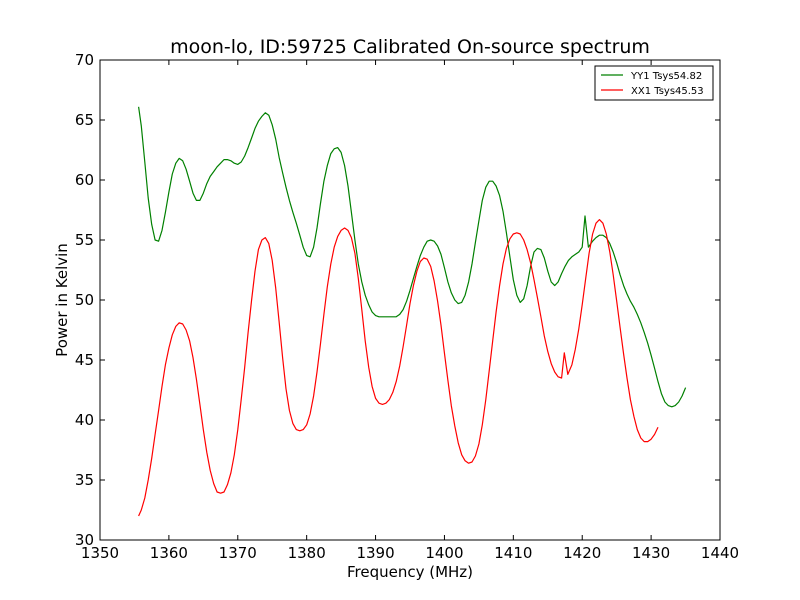 This screenshot has width=800, height=600. What do you see at coordinates (84, 60) in the screenshot?
I see `y-tick-label: 70` at bounding box center [84, 60].